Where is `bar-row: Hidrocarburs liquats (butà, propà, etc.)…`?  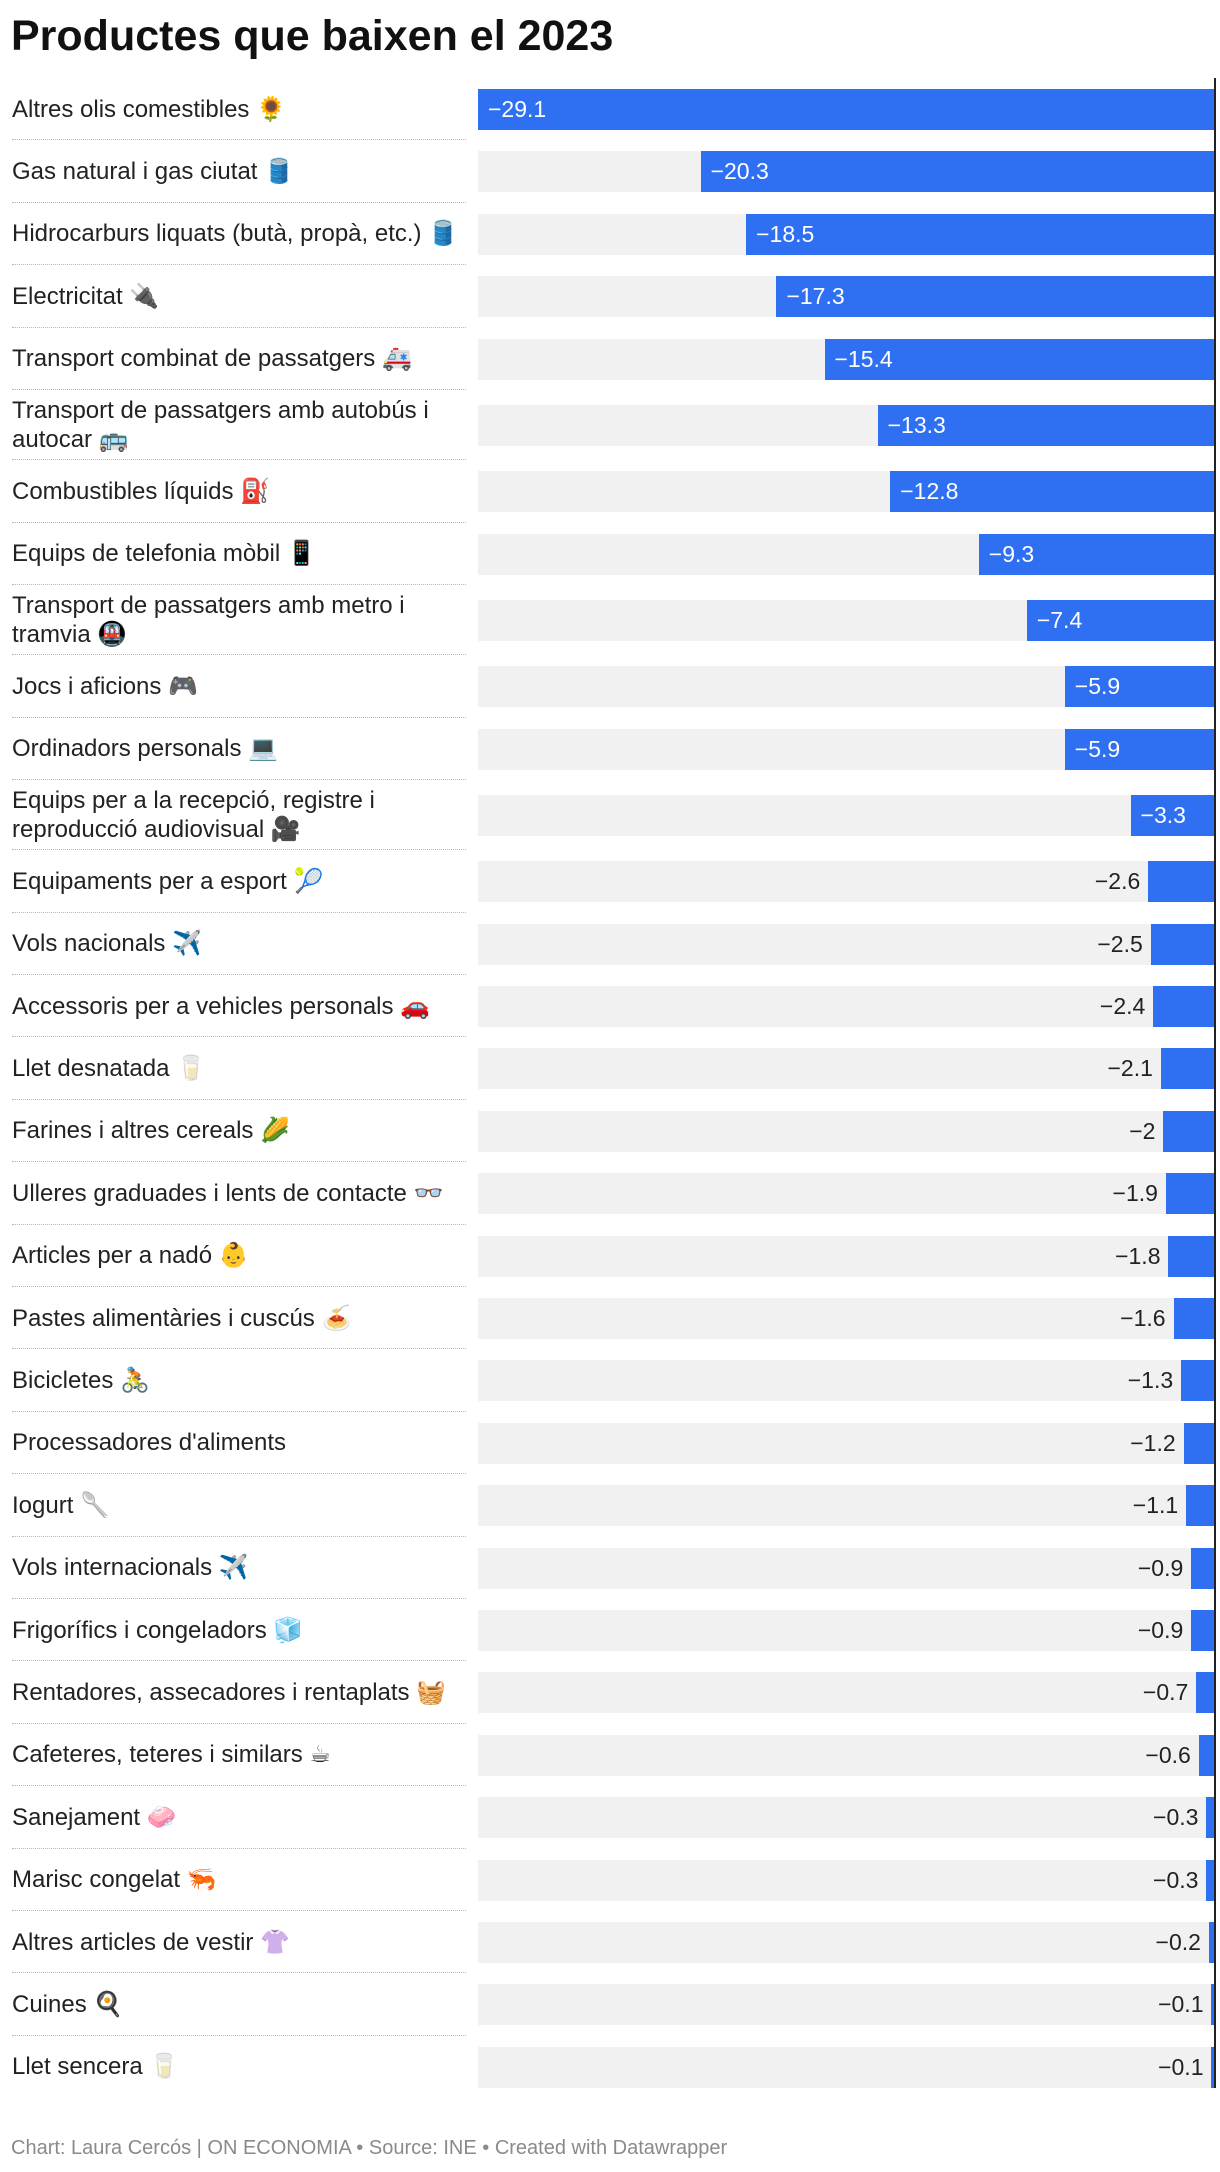
bar-row: Hidrocarburs liquats (butà, propà, etc.)… is located at coordinates (615, 234).